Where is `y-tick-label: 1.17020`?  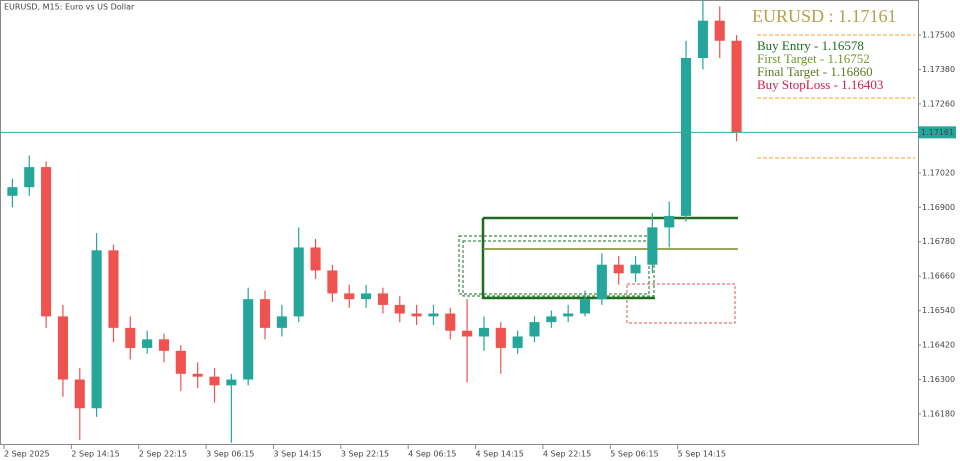
y-tick-label: 1.17020 is located at coordinates (938, 172).